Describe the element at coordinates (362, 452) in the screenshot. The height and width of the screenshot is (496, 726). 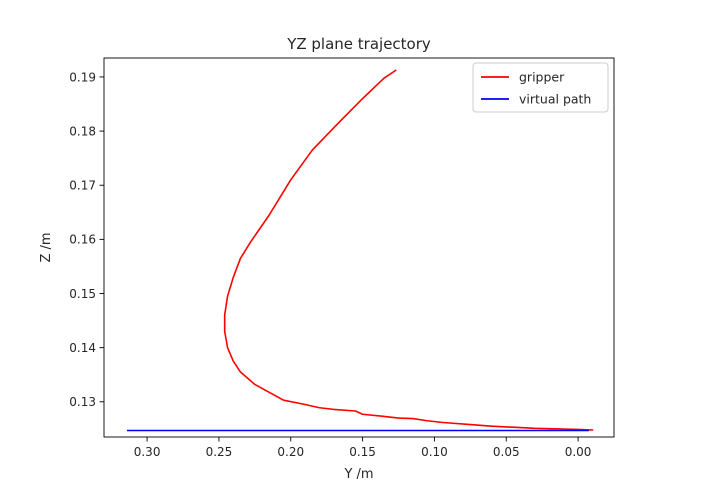
I see `x-tick-label: 0.15` at that location.